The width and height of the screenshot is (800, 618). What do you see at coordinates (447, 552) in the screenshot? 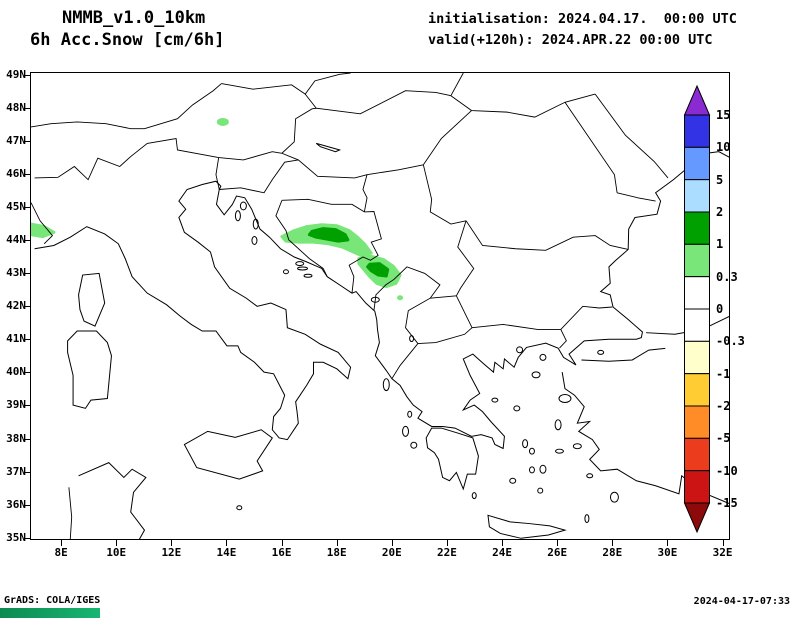
I see `lon-tick-label: 22E` at bounding box center [447, 552].